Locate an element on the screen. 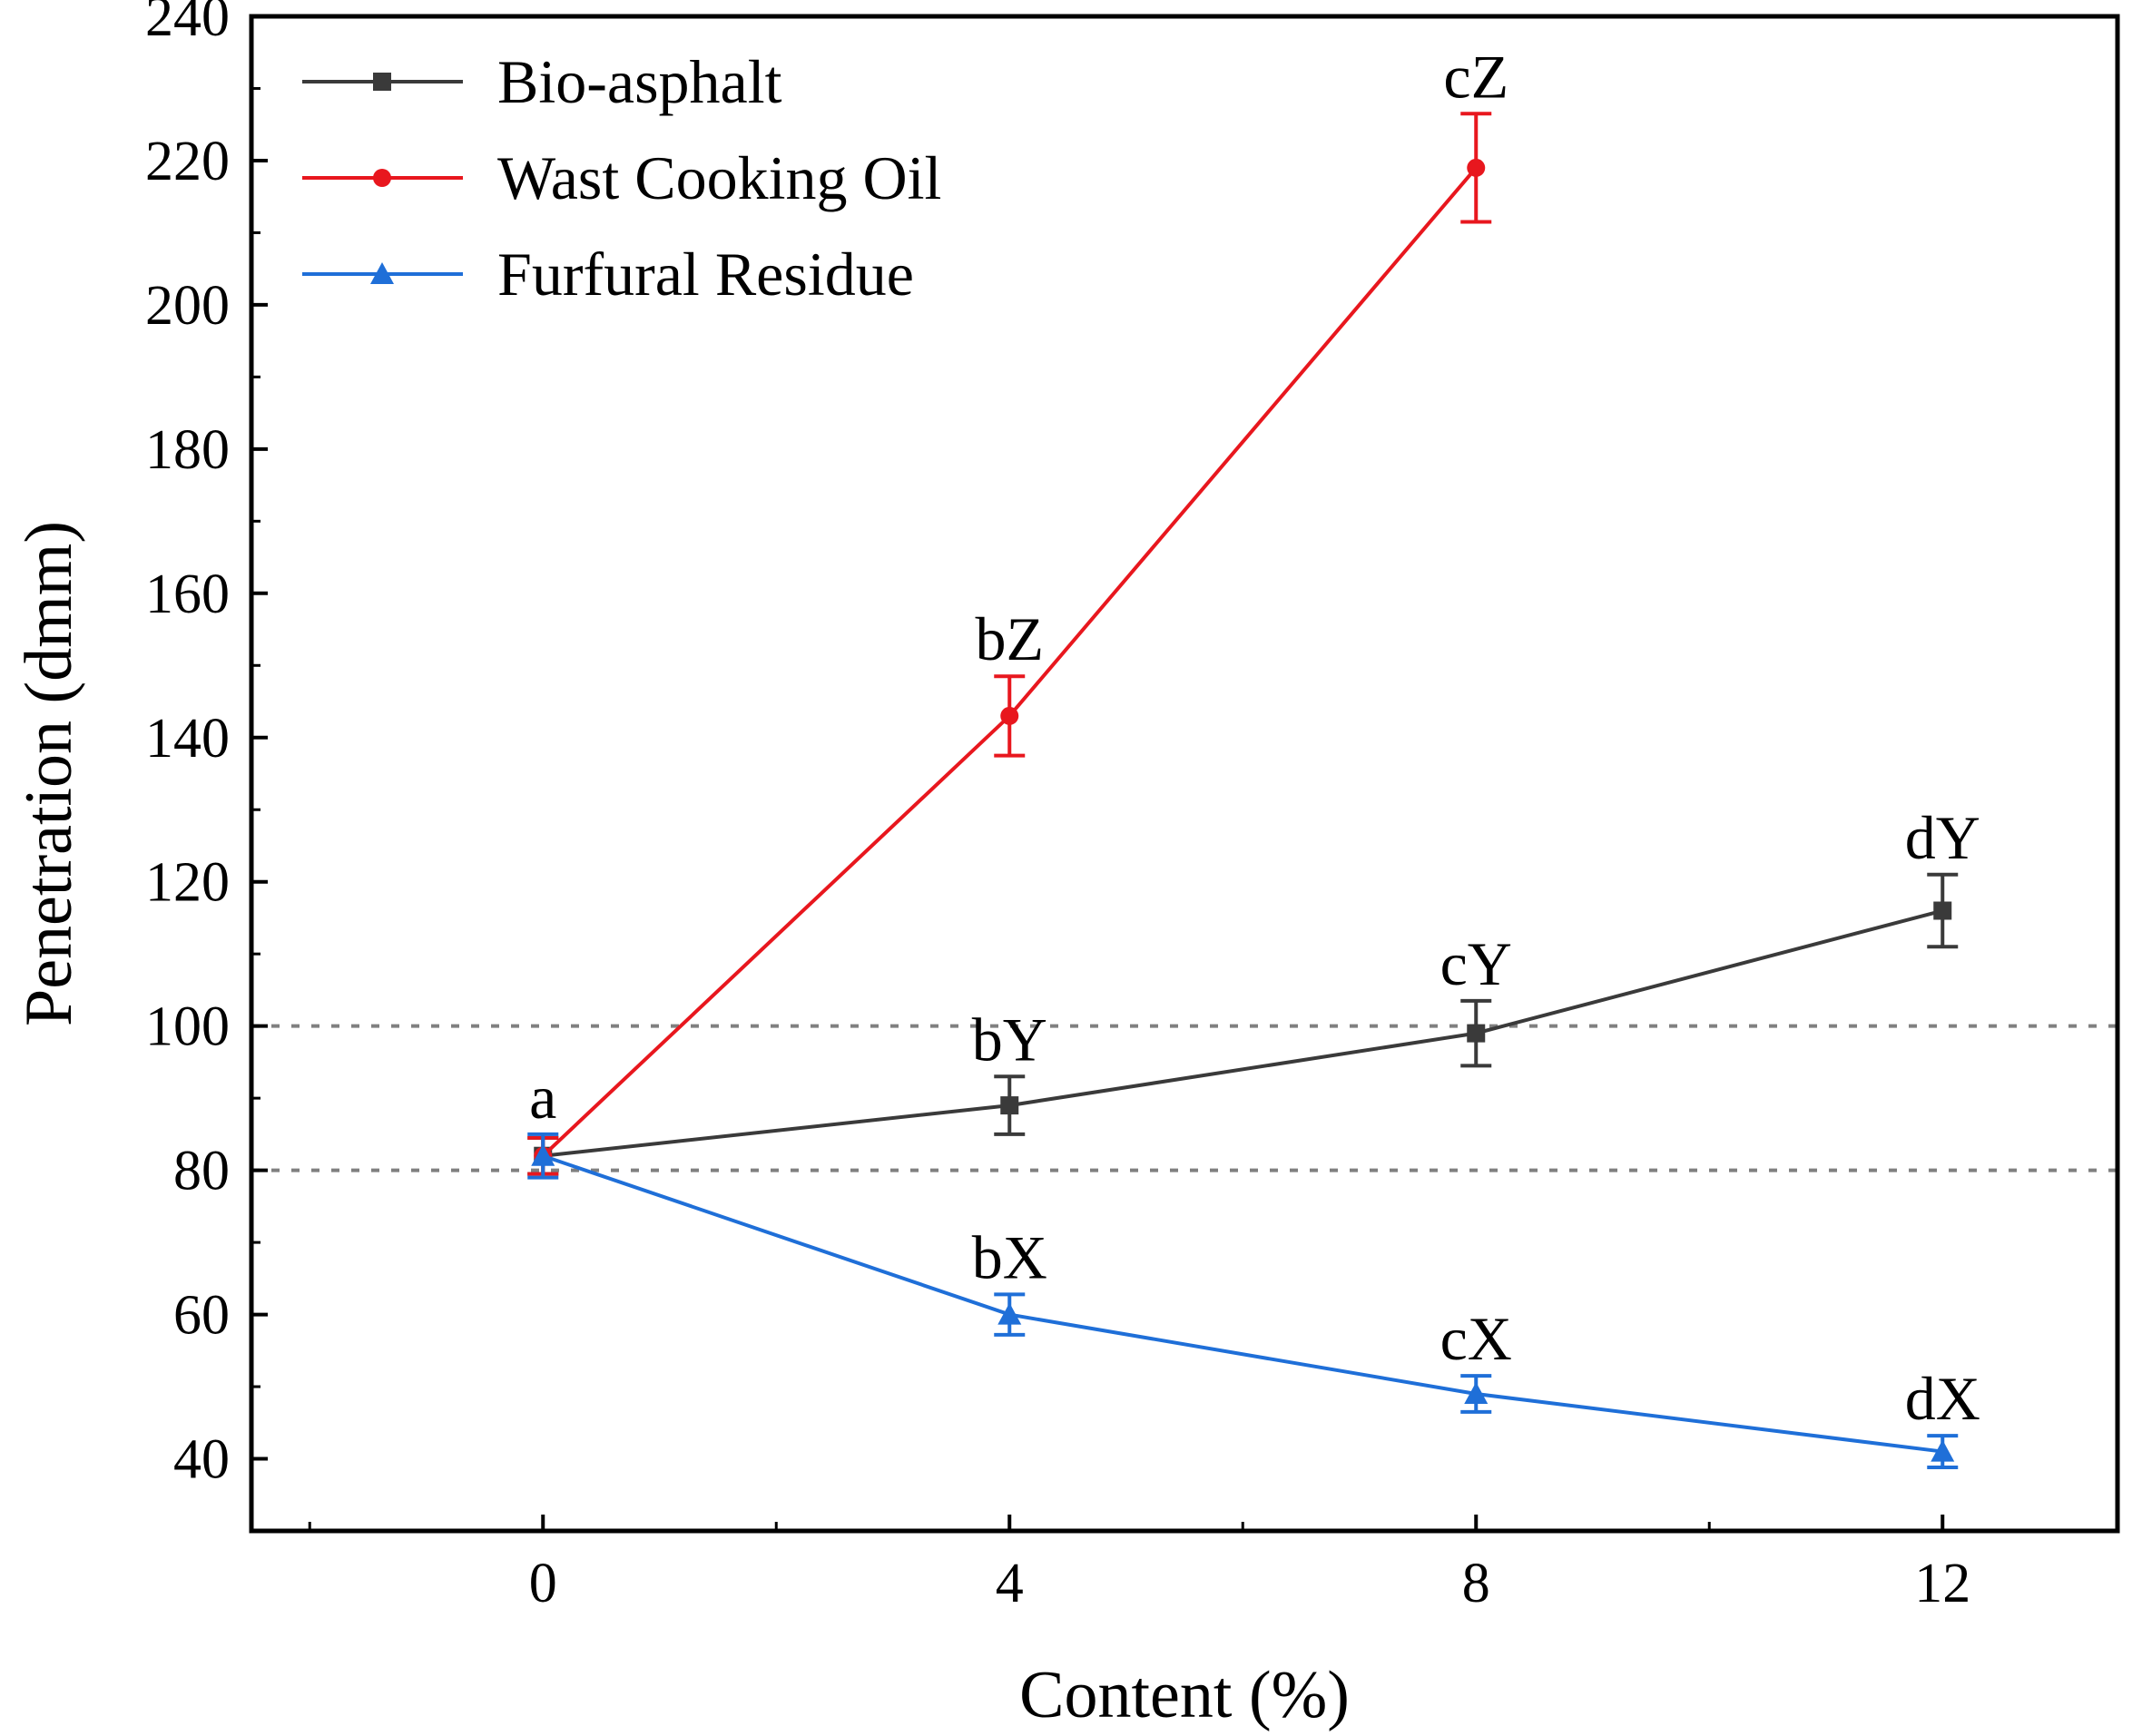 This screenshot has height=1736, width=2142. x-tick-label: 8 is located at coordinates (1476, 1584).